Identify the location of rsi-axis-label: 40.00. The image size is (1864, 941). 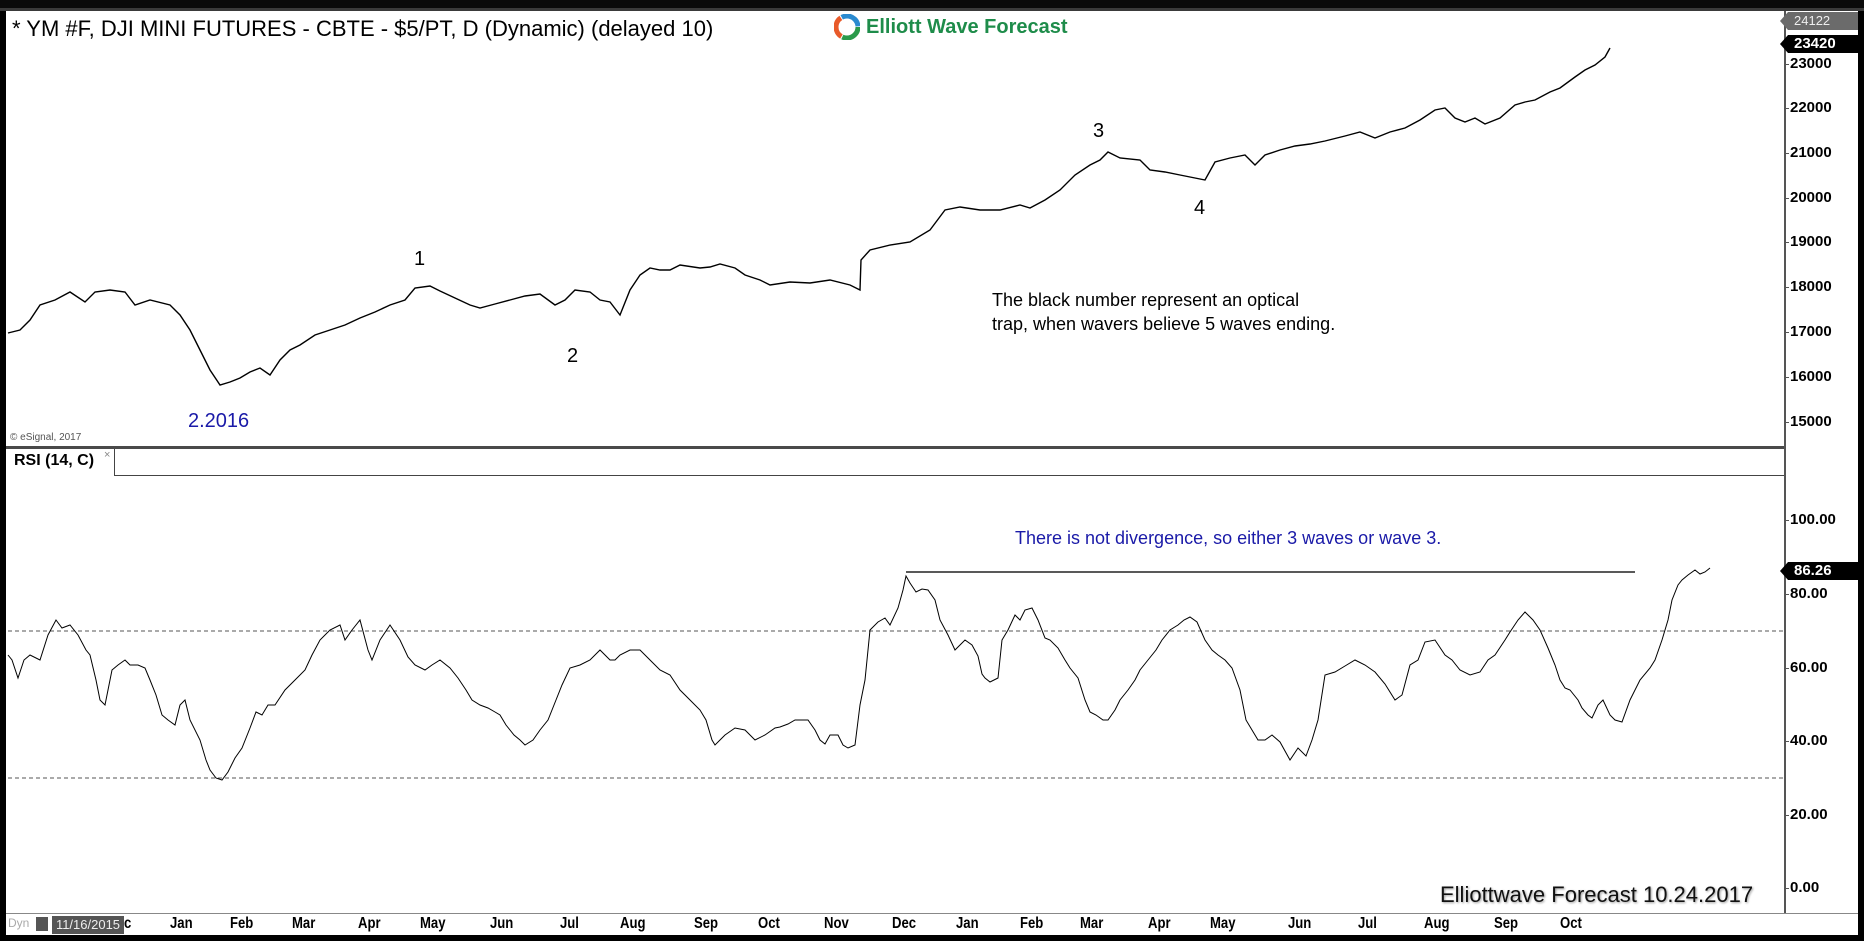
(1809, 740).